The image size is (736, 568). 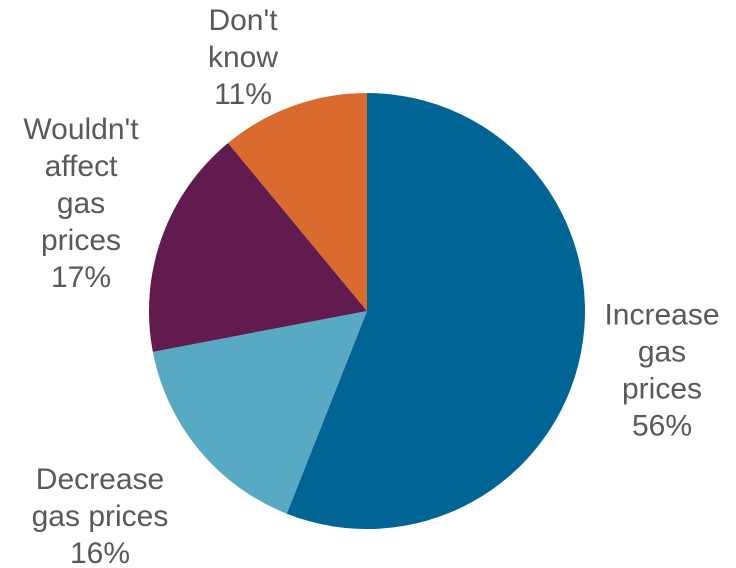 I want to click on pie-value-label: 11%, so click(x=243, y=94).